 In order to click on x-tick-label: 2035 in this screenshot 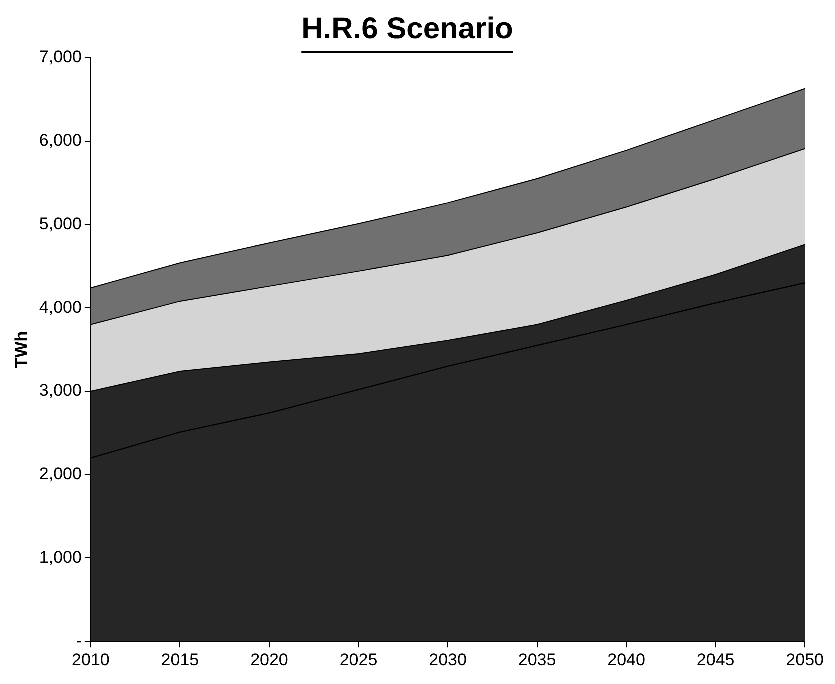, I will do `click(537, 660)`.